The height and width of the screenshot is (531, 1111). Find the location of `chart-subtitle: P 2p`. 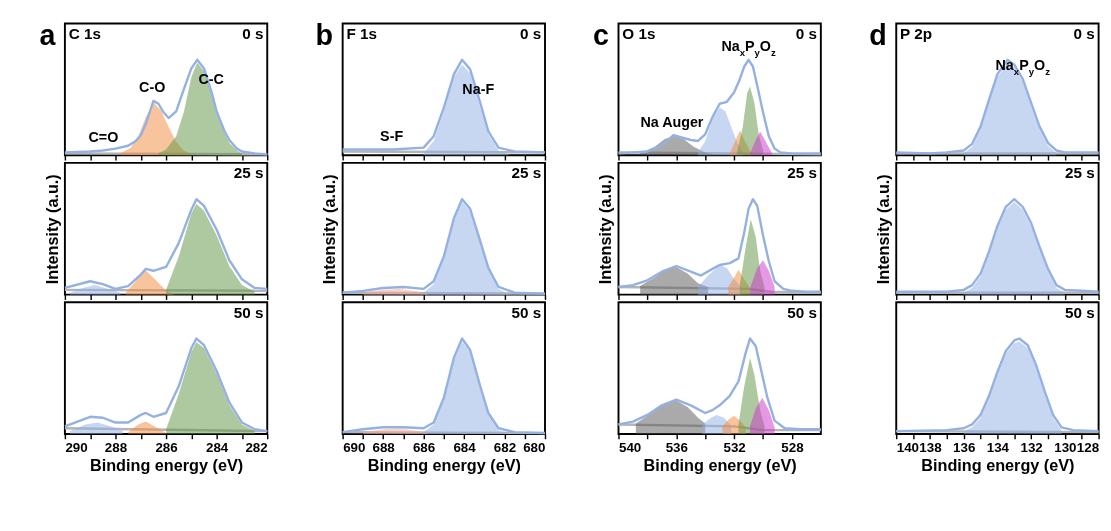

chart-subtitle: P 2p is located at coordinates (916, 33).